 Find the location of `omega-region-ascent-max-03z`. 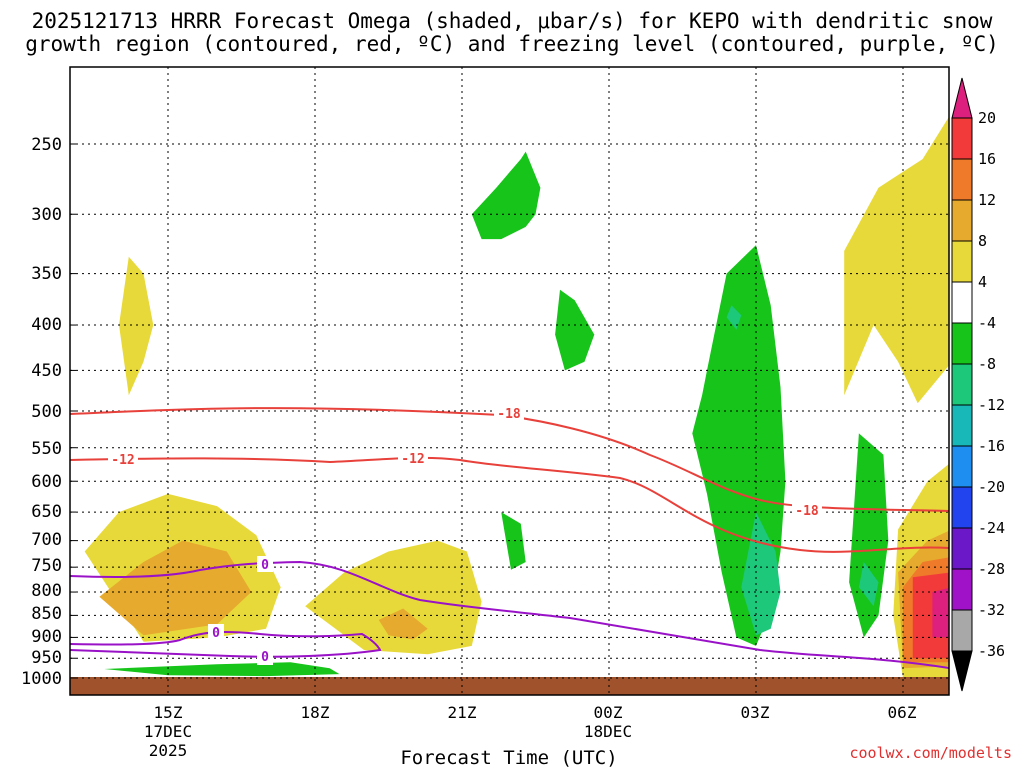

omega-region-ascent-max-03z is located at coordinates (761, 574).